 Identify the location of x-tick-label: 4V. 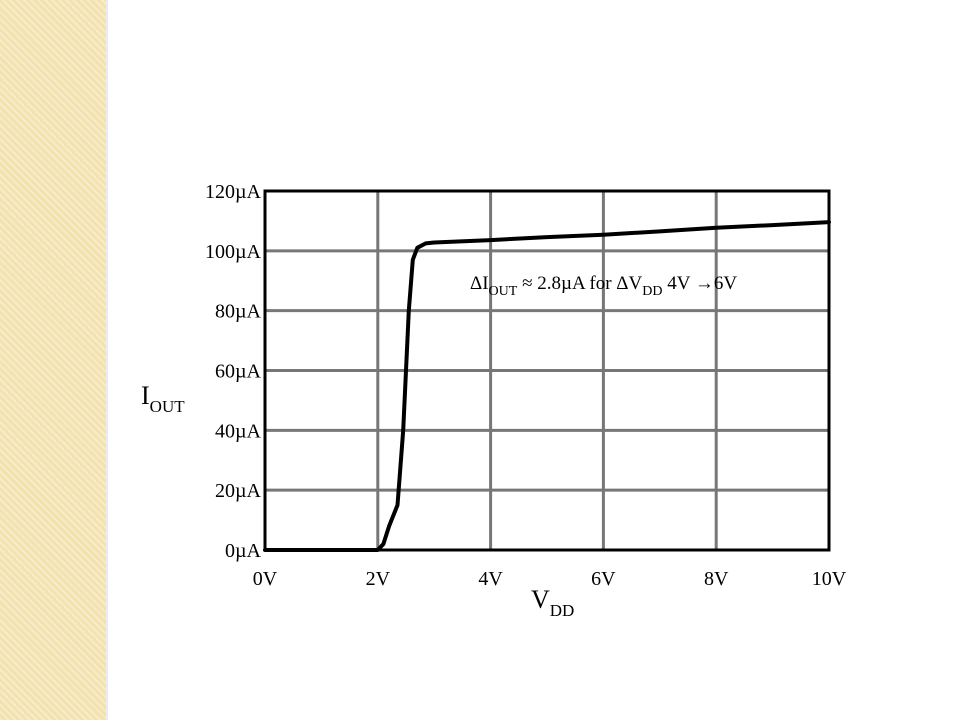
(490, 579).